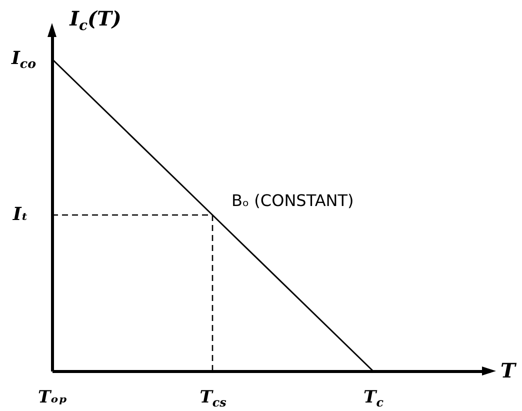  I want to click on ref-line-label: Iₜ, so click(20, 214).